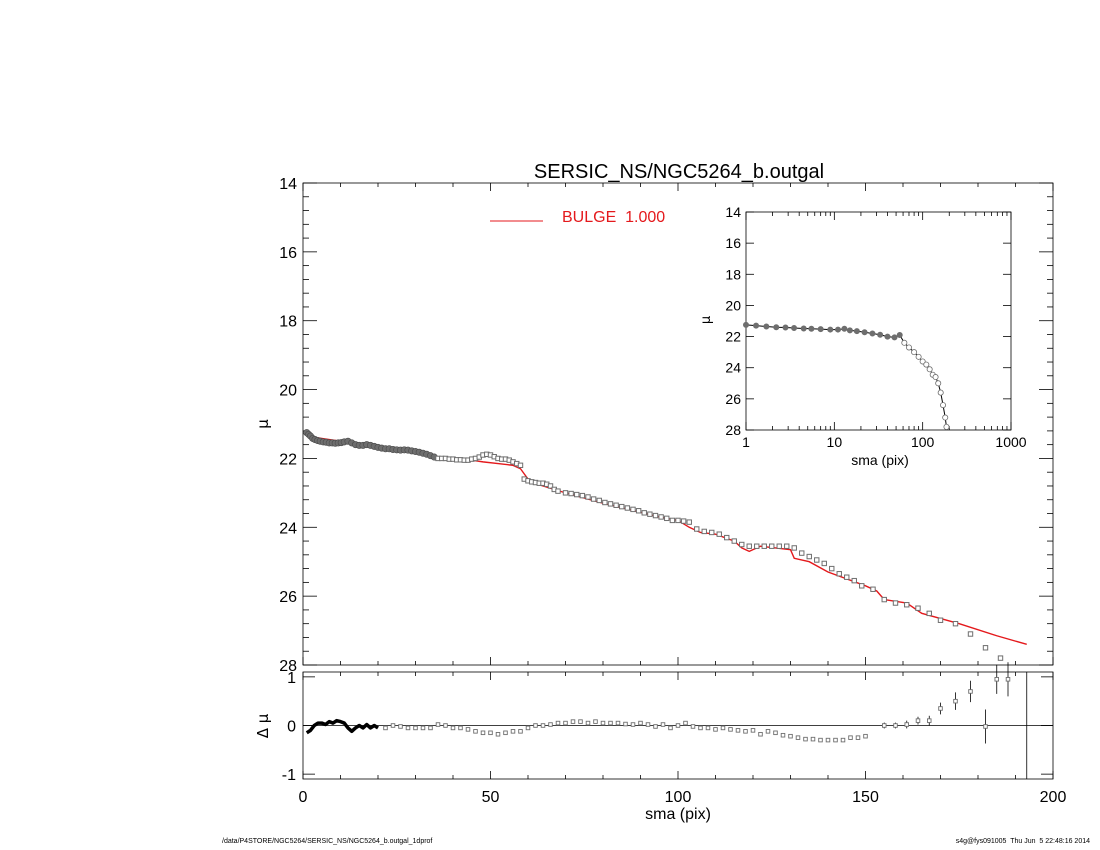  What do you see at coordinates (291, 678) in the screenshot?
I see `residual-ytick-label-0: 1` at bounding box center [291, 678].